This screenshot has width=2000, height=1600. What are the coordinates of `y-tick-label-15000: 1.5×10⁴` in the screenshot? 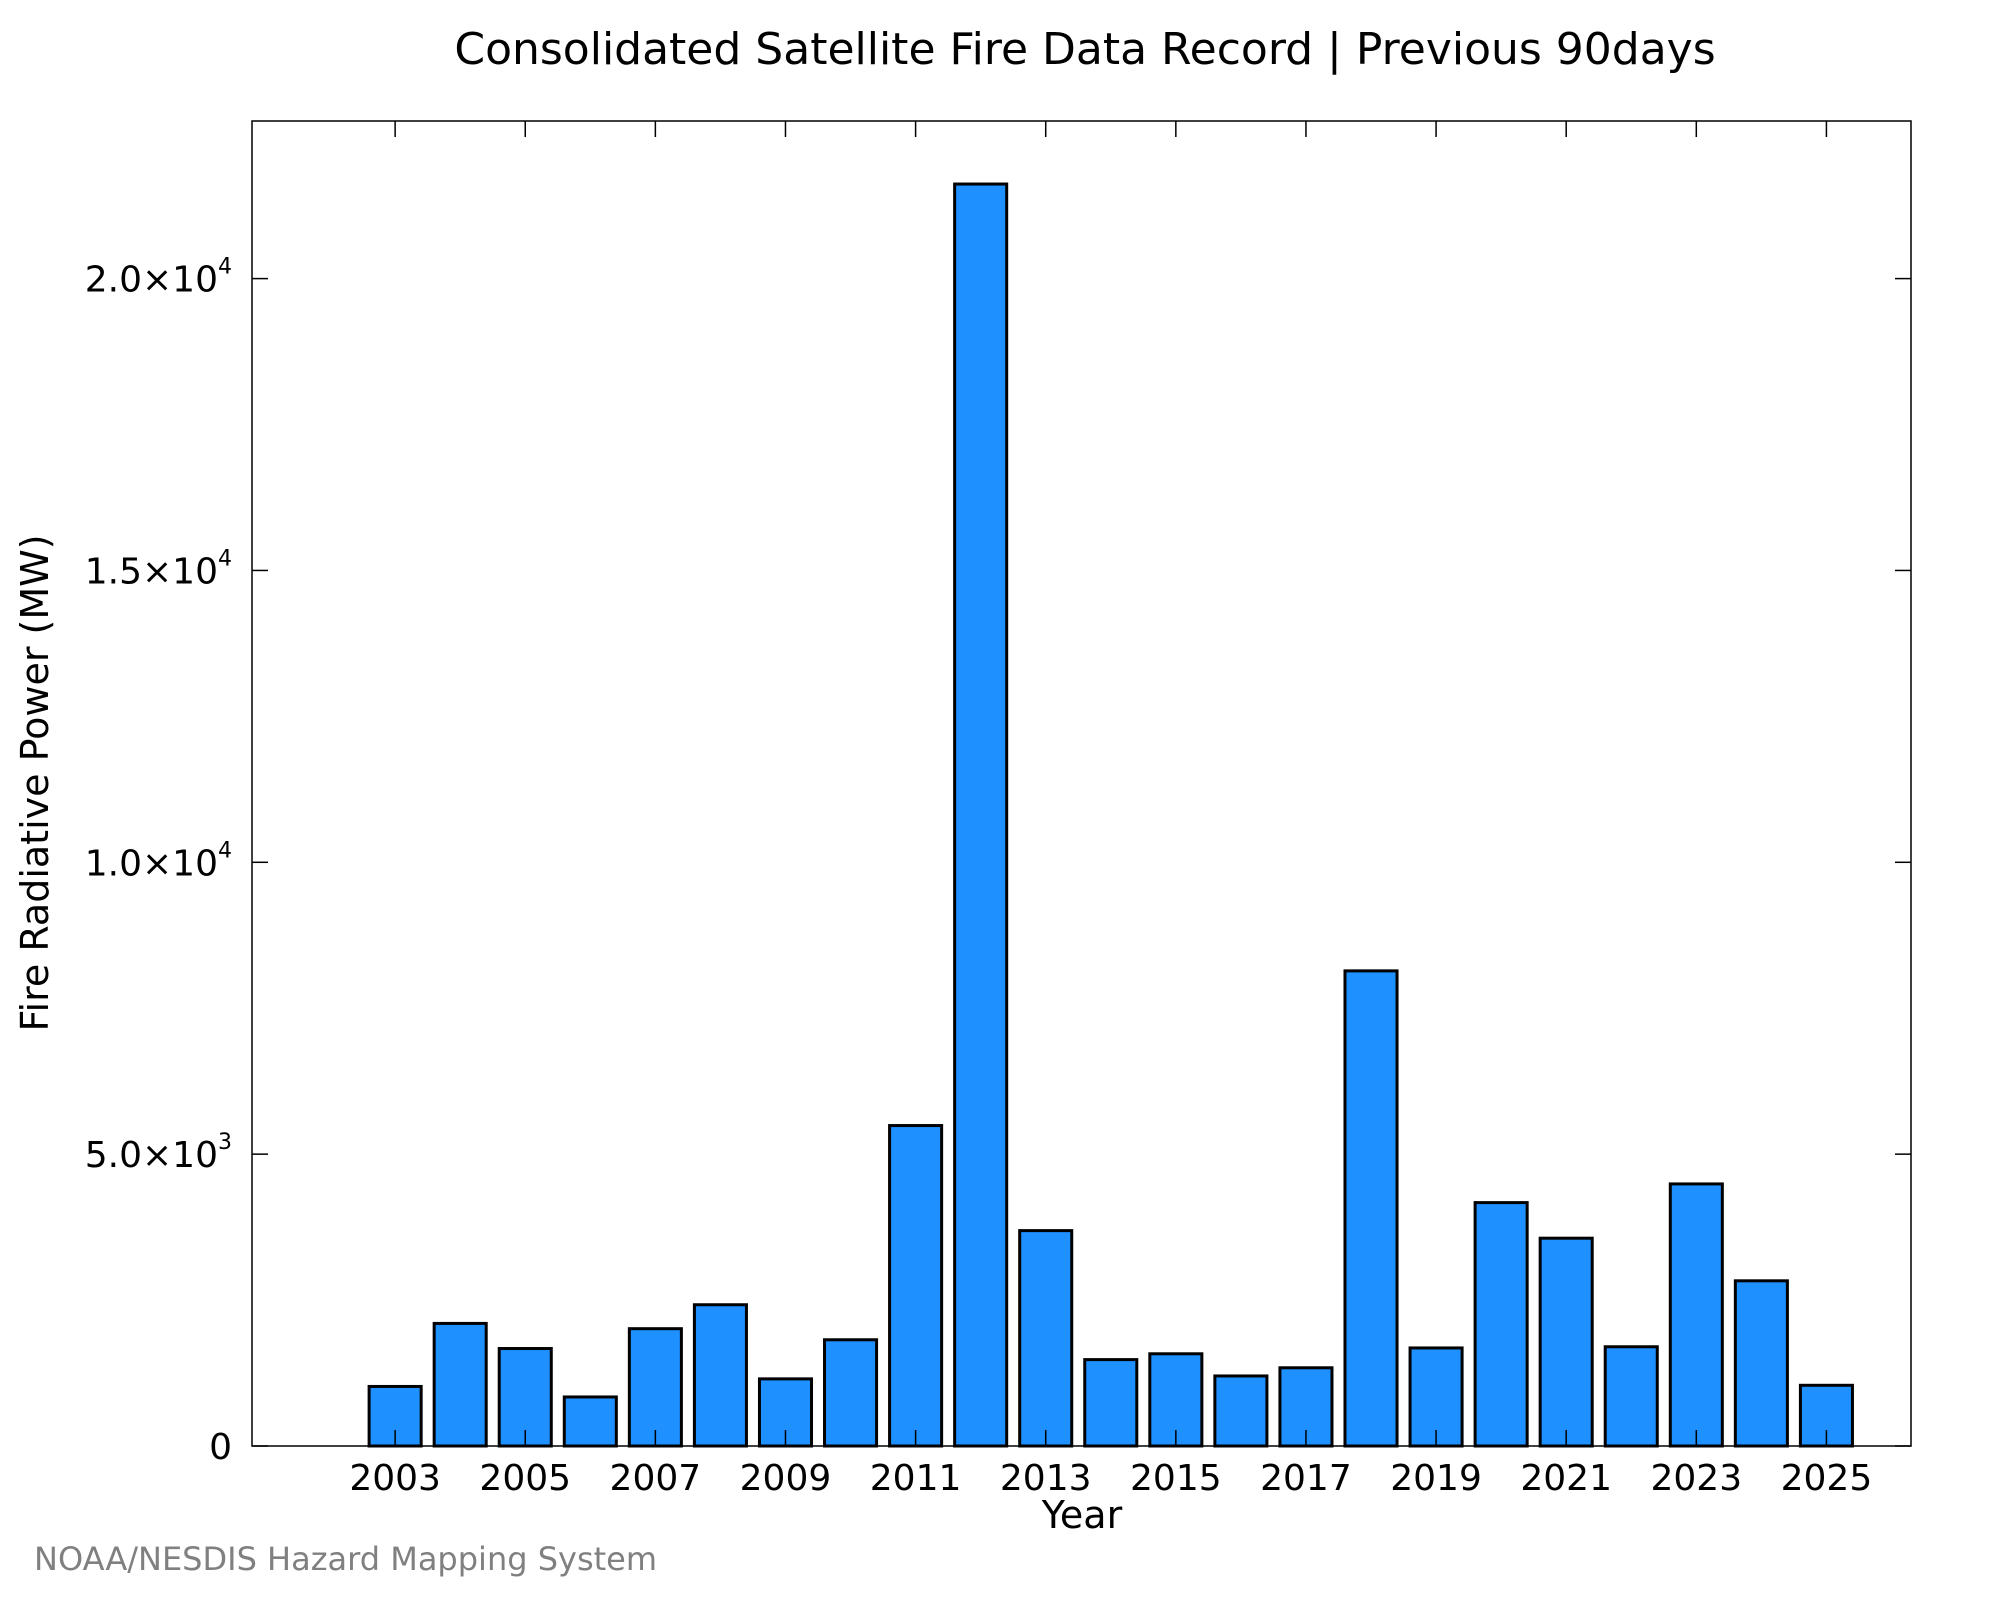 It's located at (158, 569).